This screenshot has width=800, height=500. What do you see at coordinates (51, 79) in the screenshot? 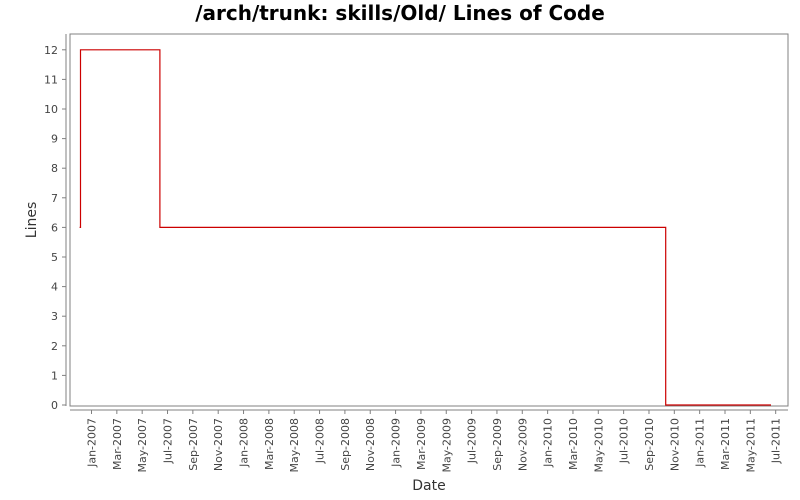
I see `y-tick-label: 11` at bounding box center [51, 79].